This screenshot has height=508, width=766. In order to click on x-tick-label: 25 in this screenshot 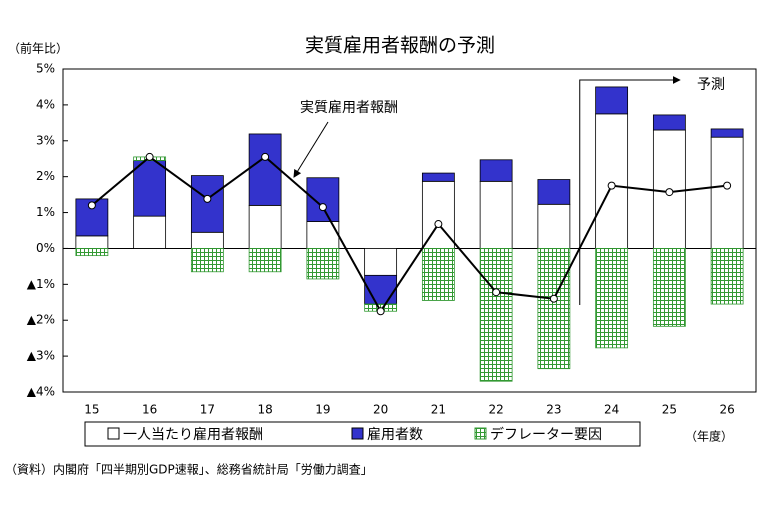, I will do `click(669, 410)`.